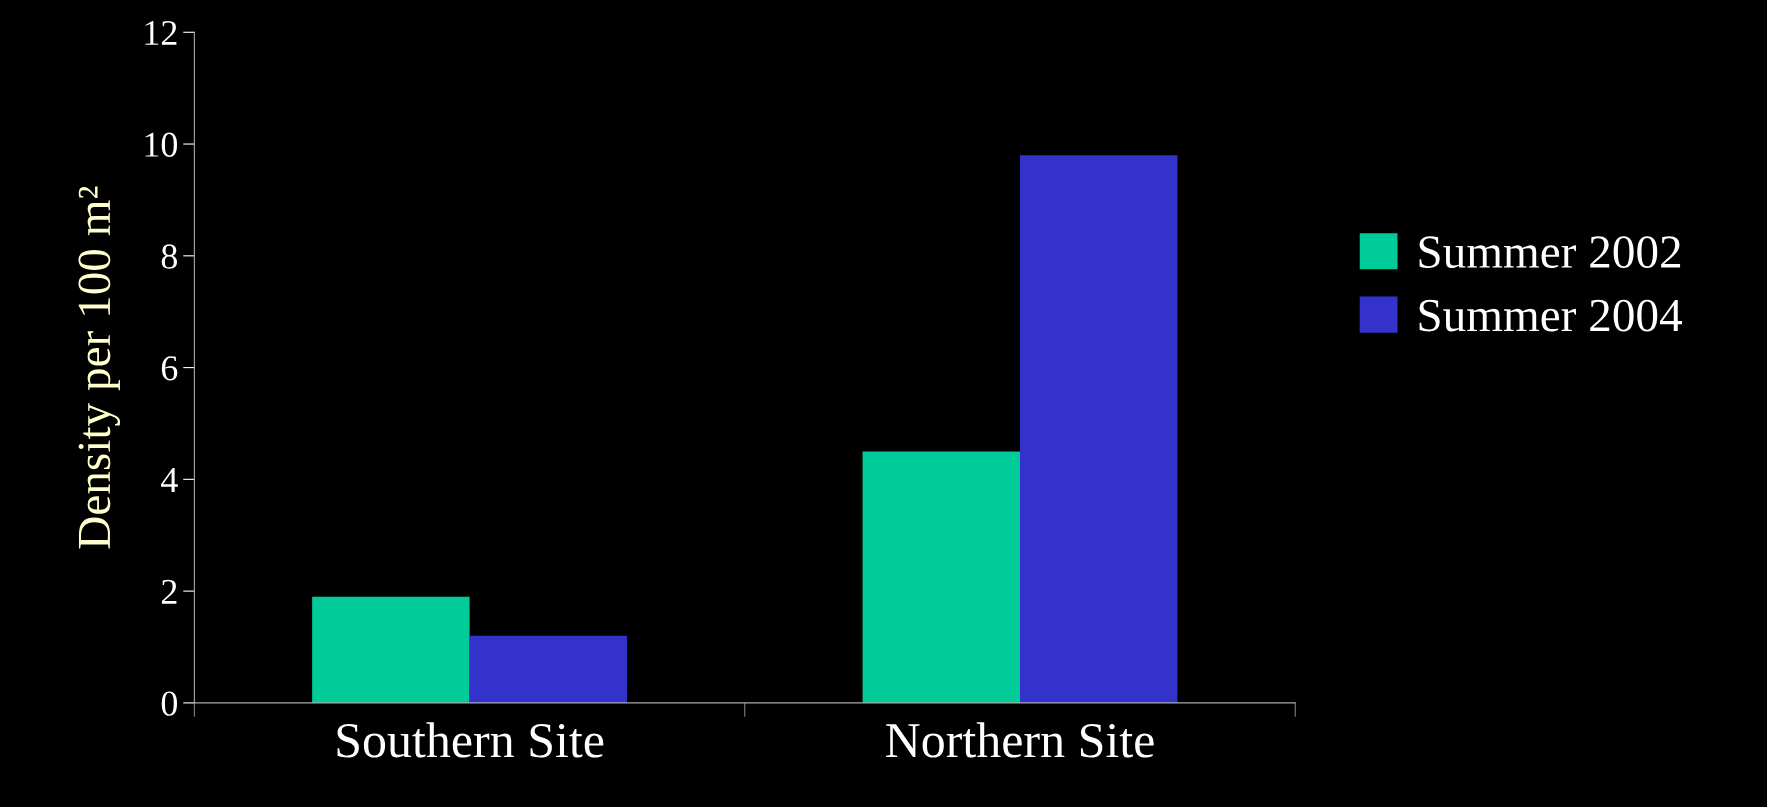 Image resolution: width=1767 pixels, height=807 pixels. What do you see at coordinates (99, 367) in the screenshot?
I see `y-axis-title: Density per 100 m²` at bounding box center [99, 367].